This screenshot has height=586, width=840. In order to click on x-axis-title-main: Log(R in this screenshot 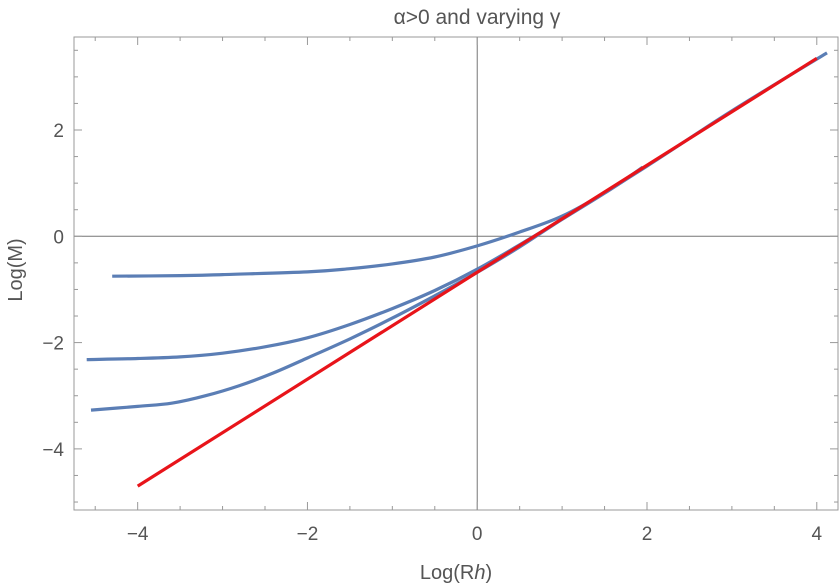, I will do `click(447, 573)`.